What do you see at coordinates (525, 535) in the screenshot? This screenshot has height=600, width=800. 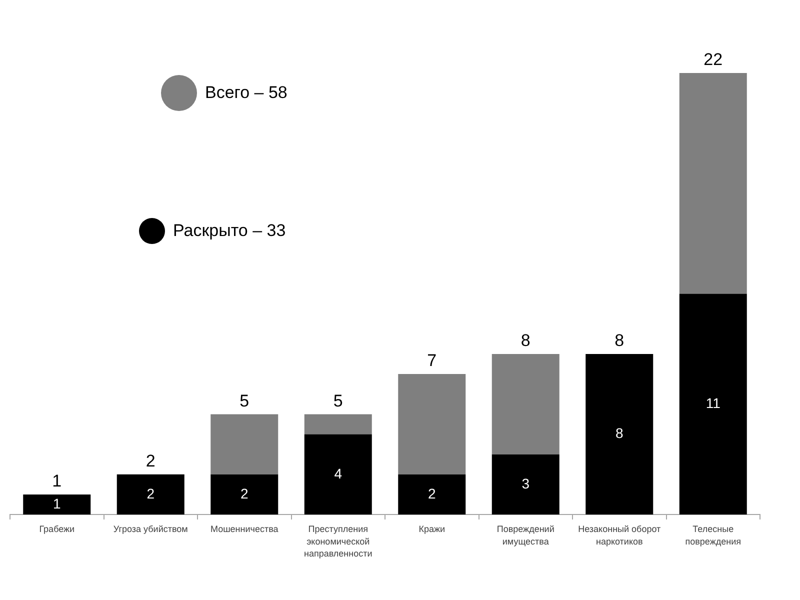 I see `x-tick-label: Повреждений имущества` at bounding box center [525, 535].